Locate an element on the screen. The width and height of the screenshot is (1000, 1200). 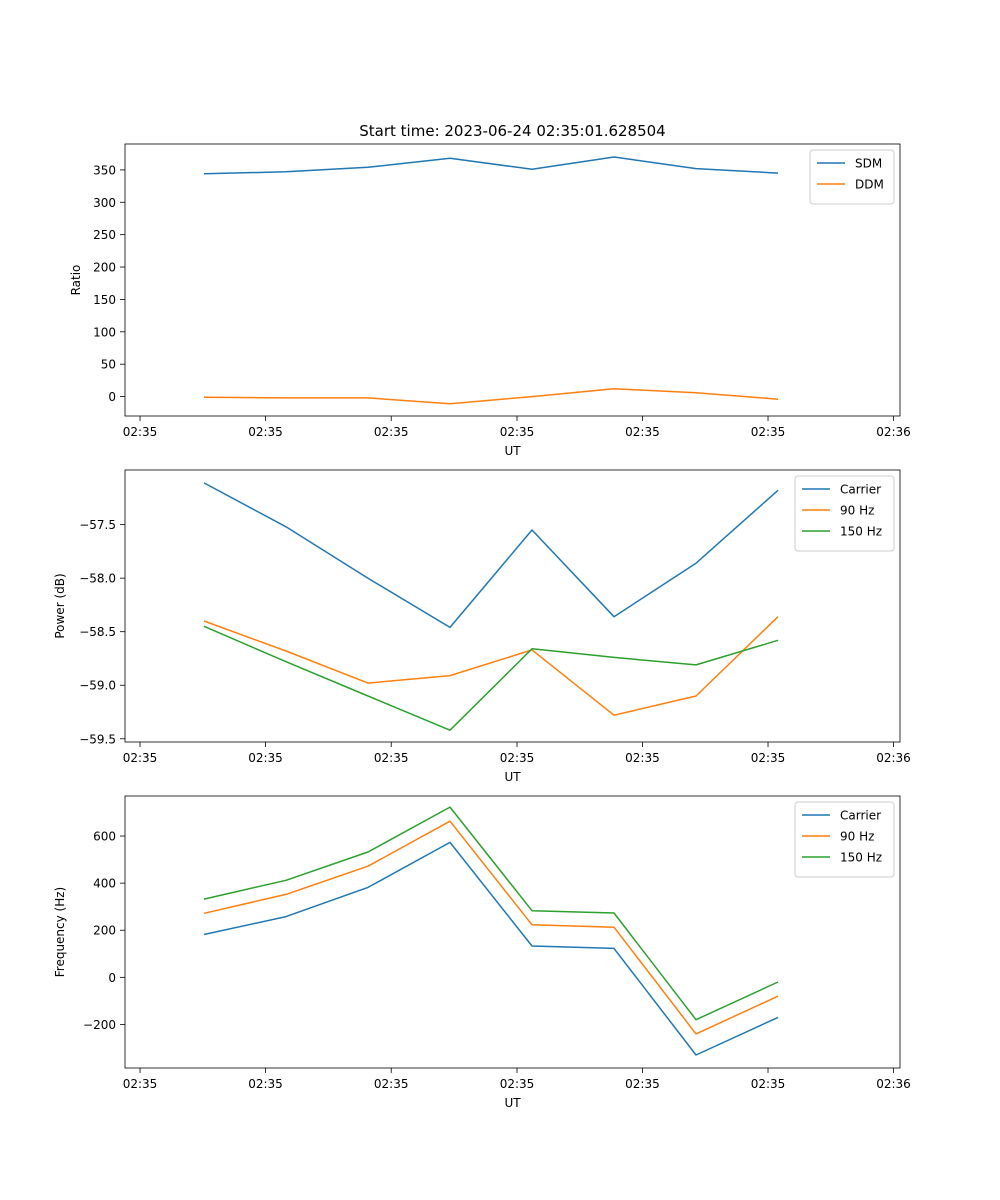
y-tick-label: 300 is located at coordinates (104, 203).